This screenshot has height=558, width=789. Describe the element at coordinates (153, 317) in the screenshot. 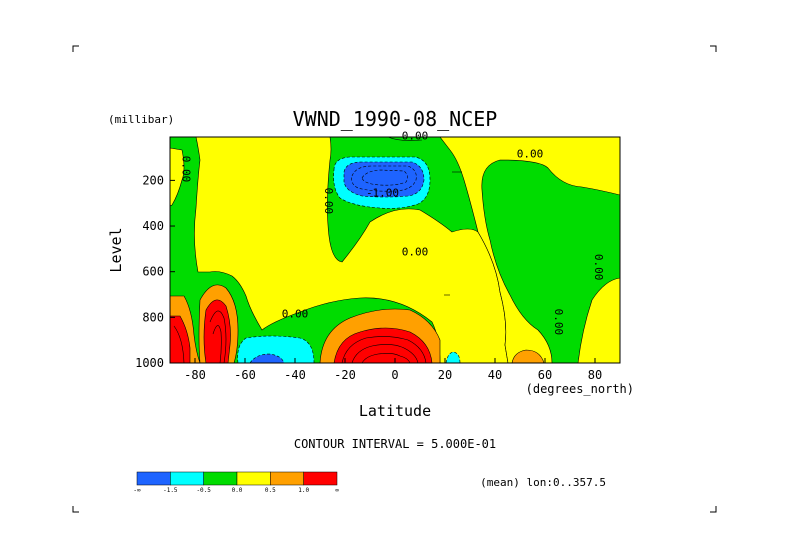

I see `y-tick-label: 800` at that location.